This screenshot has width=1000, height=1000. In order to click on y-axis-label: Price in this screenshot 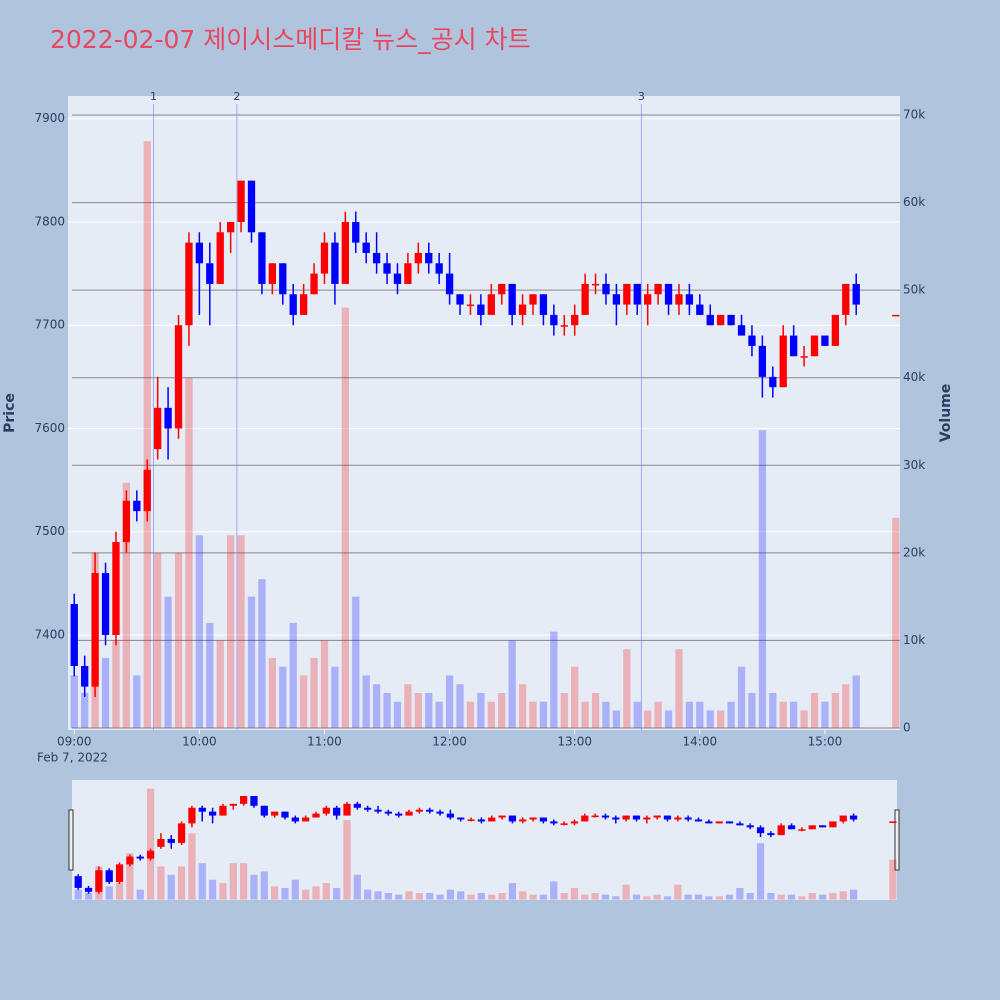, I will do `click(10, 413)`.